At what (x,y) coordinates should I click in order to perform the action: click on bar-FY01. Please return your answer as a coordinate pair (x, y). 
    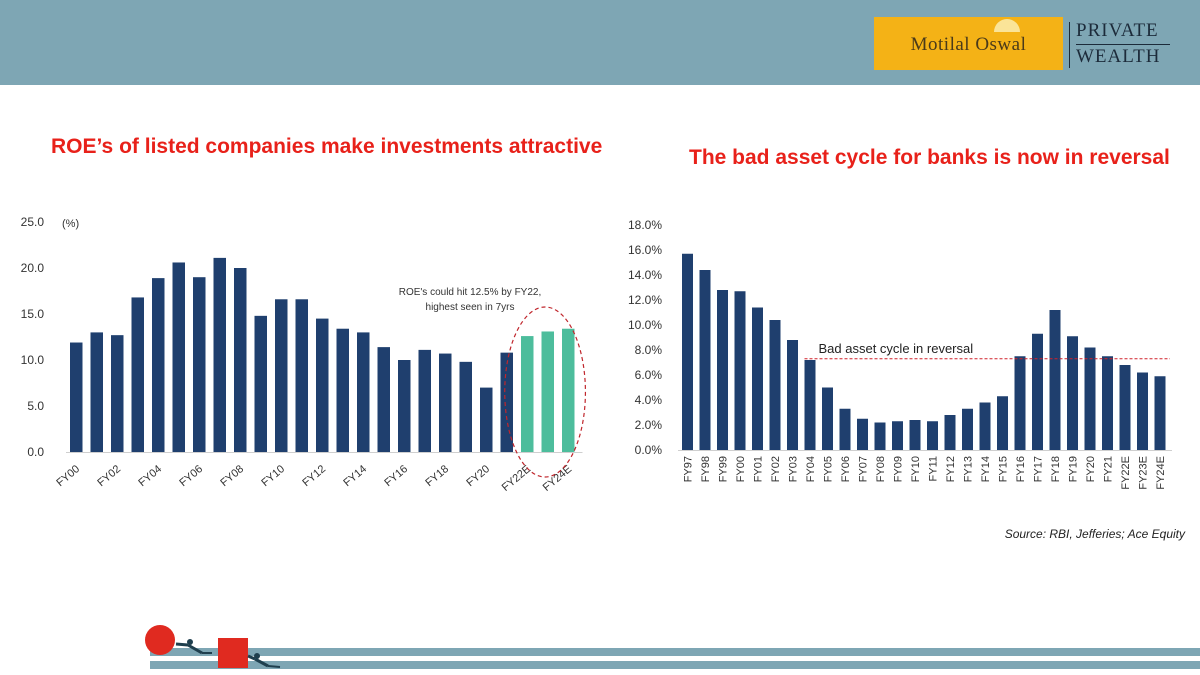
    Looking at the image, I should click on (96, 392).